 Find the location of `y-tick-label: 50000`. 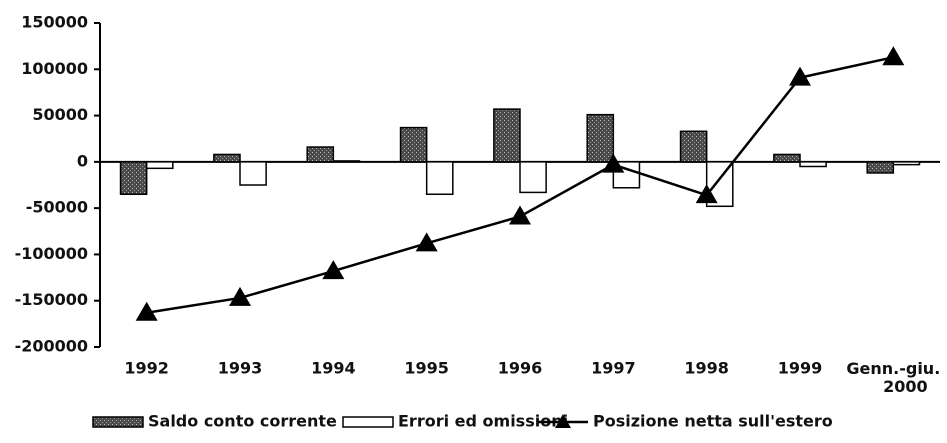

y-tick-label: 50000 is located at coordinates (60, 114).